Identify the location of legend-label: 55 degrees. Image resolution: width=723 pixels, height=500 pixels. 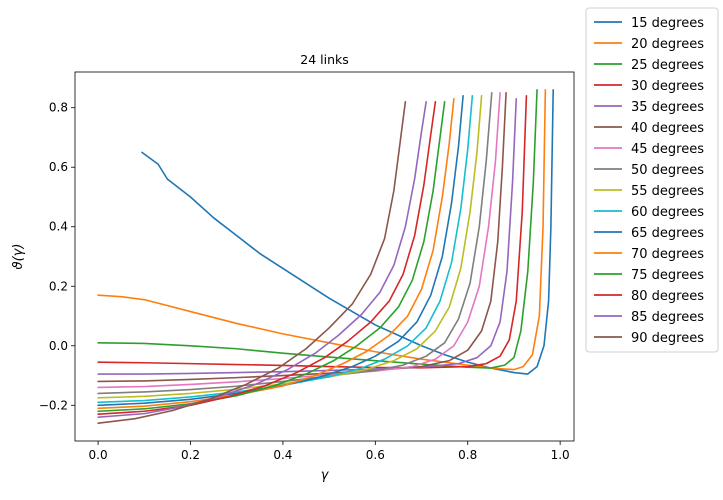
(667, 191).